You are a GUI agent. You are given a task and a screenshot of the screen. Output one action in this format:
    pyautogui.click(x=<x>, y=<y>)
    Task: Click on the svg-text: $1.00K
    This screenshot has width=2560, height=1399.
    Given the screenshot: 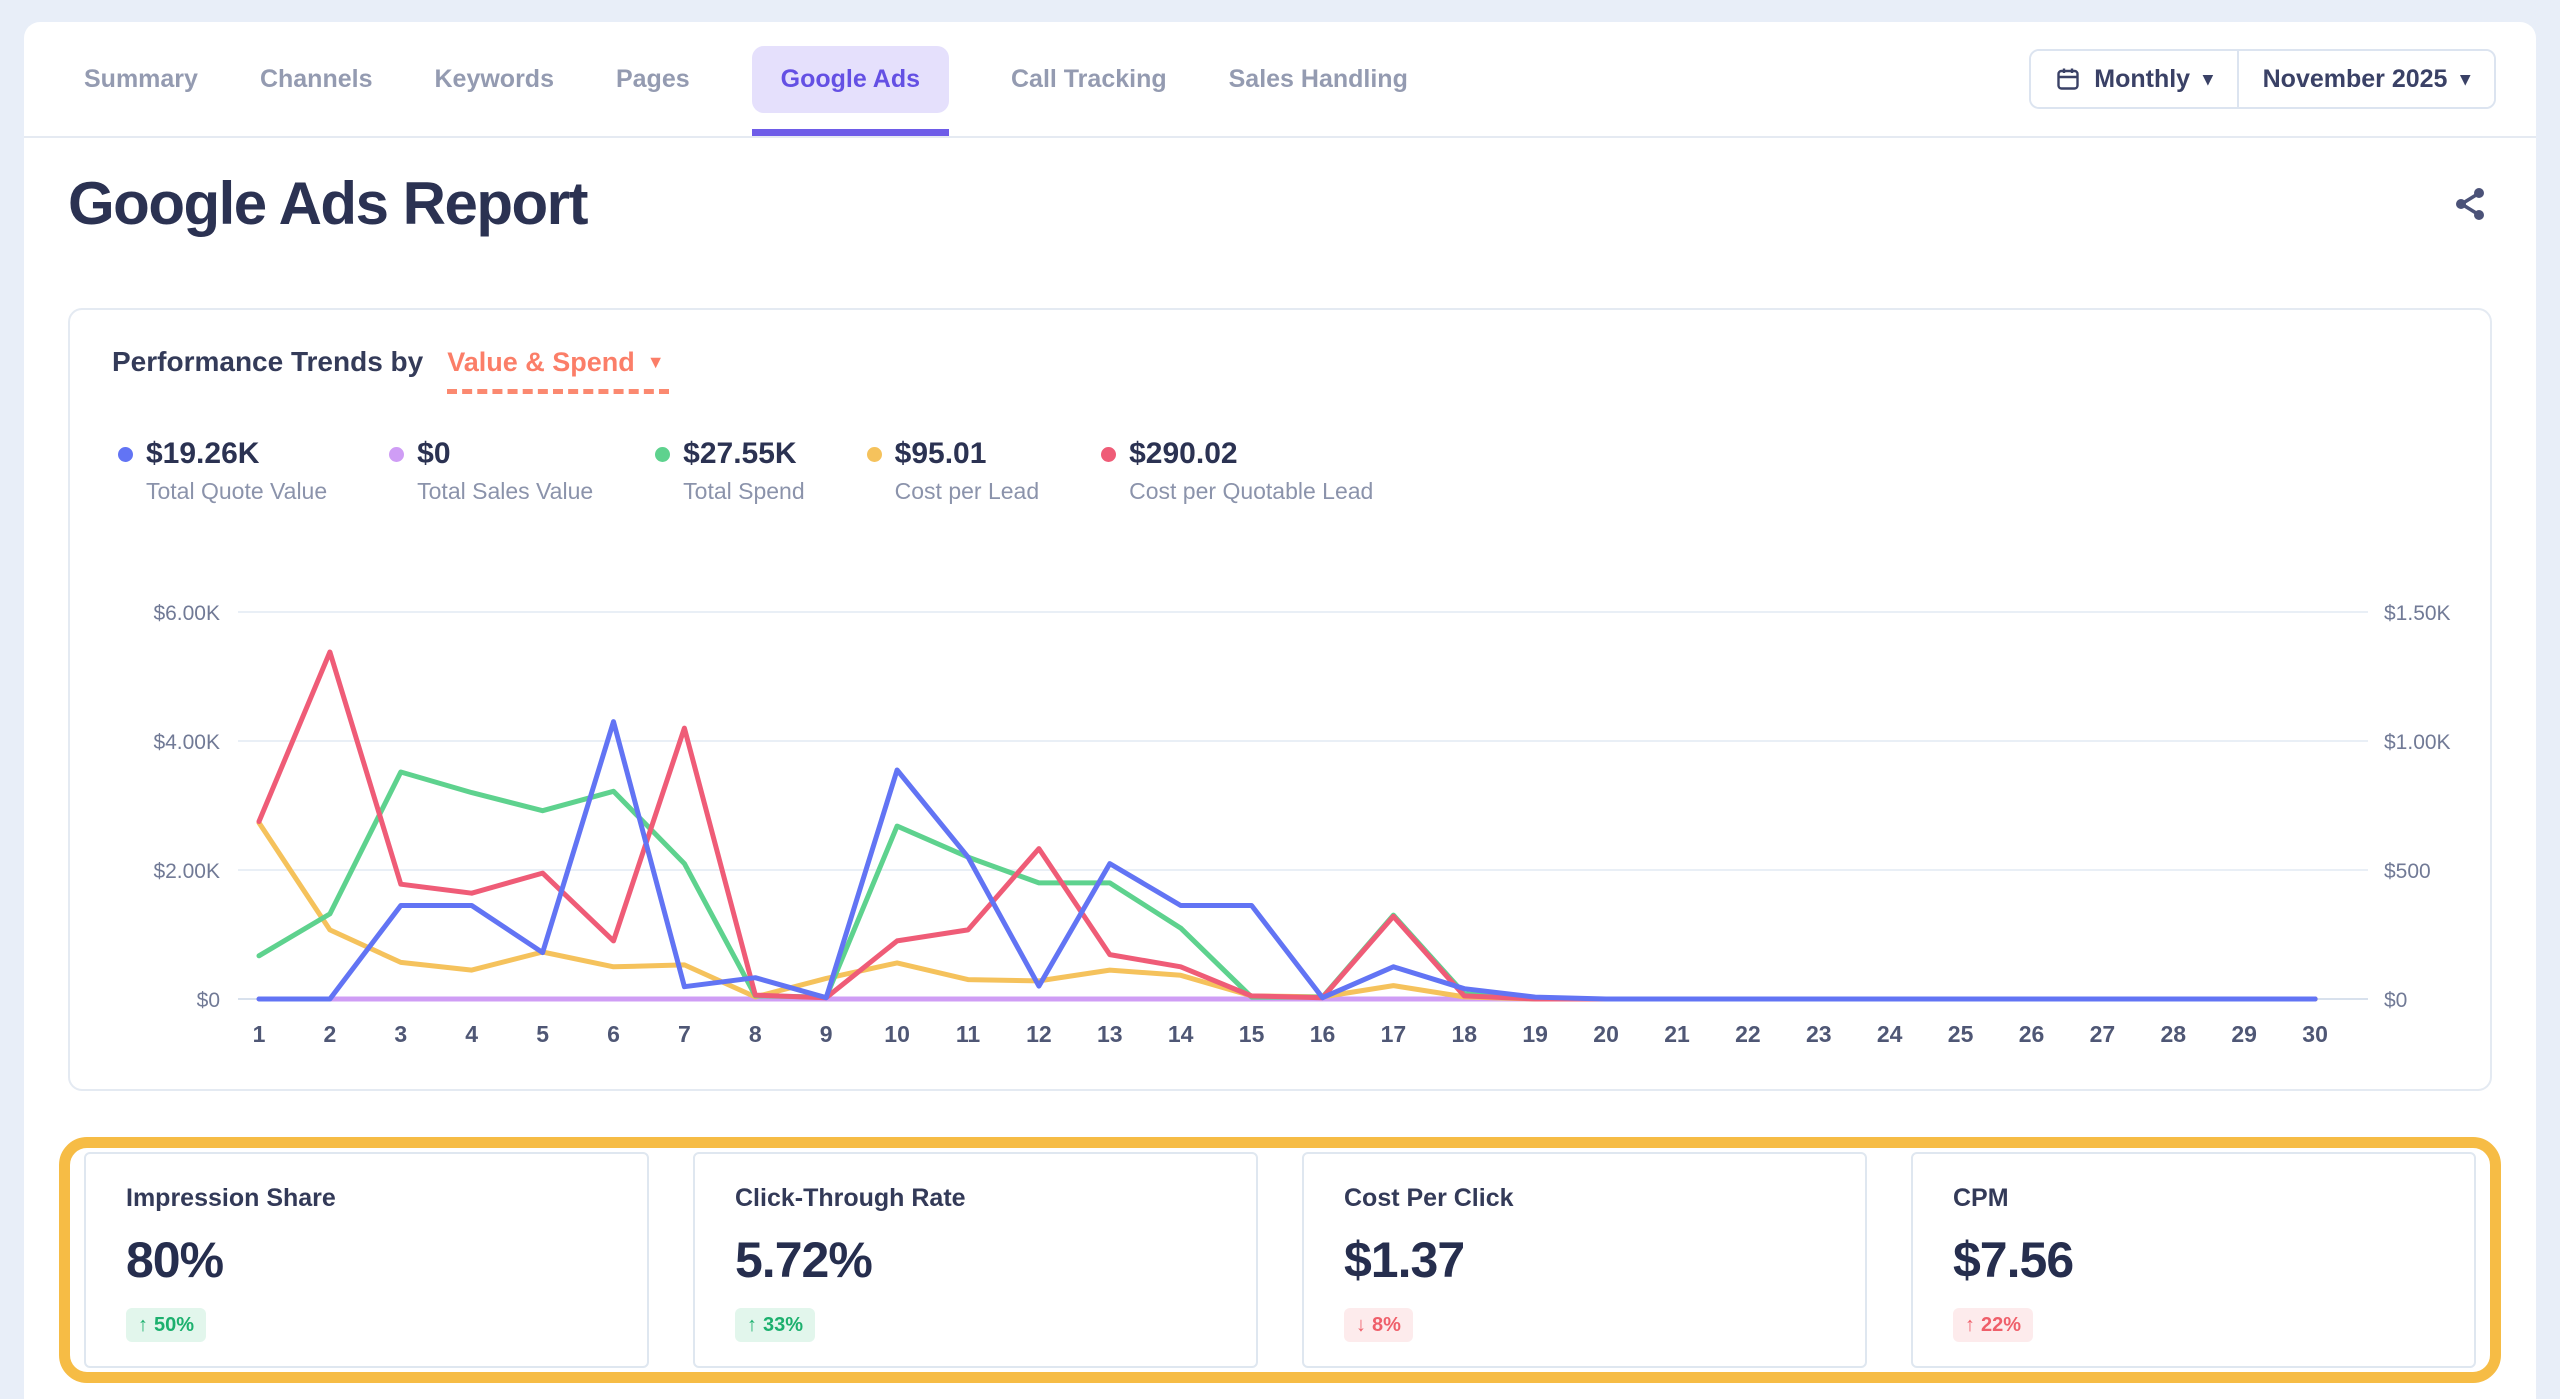 What is the action you would take?
    pyautogui.click(x=2417, y=742)
    